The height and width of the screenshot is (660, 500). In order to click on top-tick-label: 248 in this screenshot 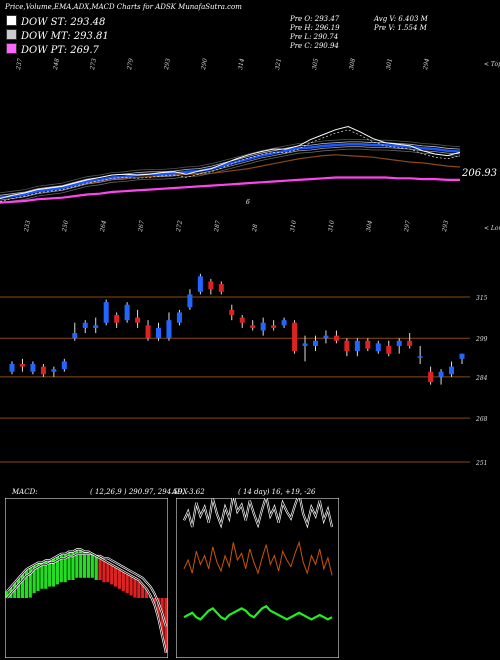, I will do `click(56, 65)`.